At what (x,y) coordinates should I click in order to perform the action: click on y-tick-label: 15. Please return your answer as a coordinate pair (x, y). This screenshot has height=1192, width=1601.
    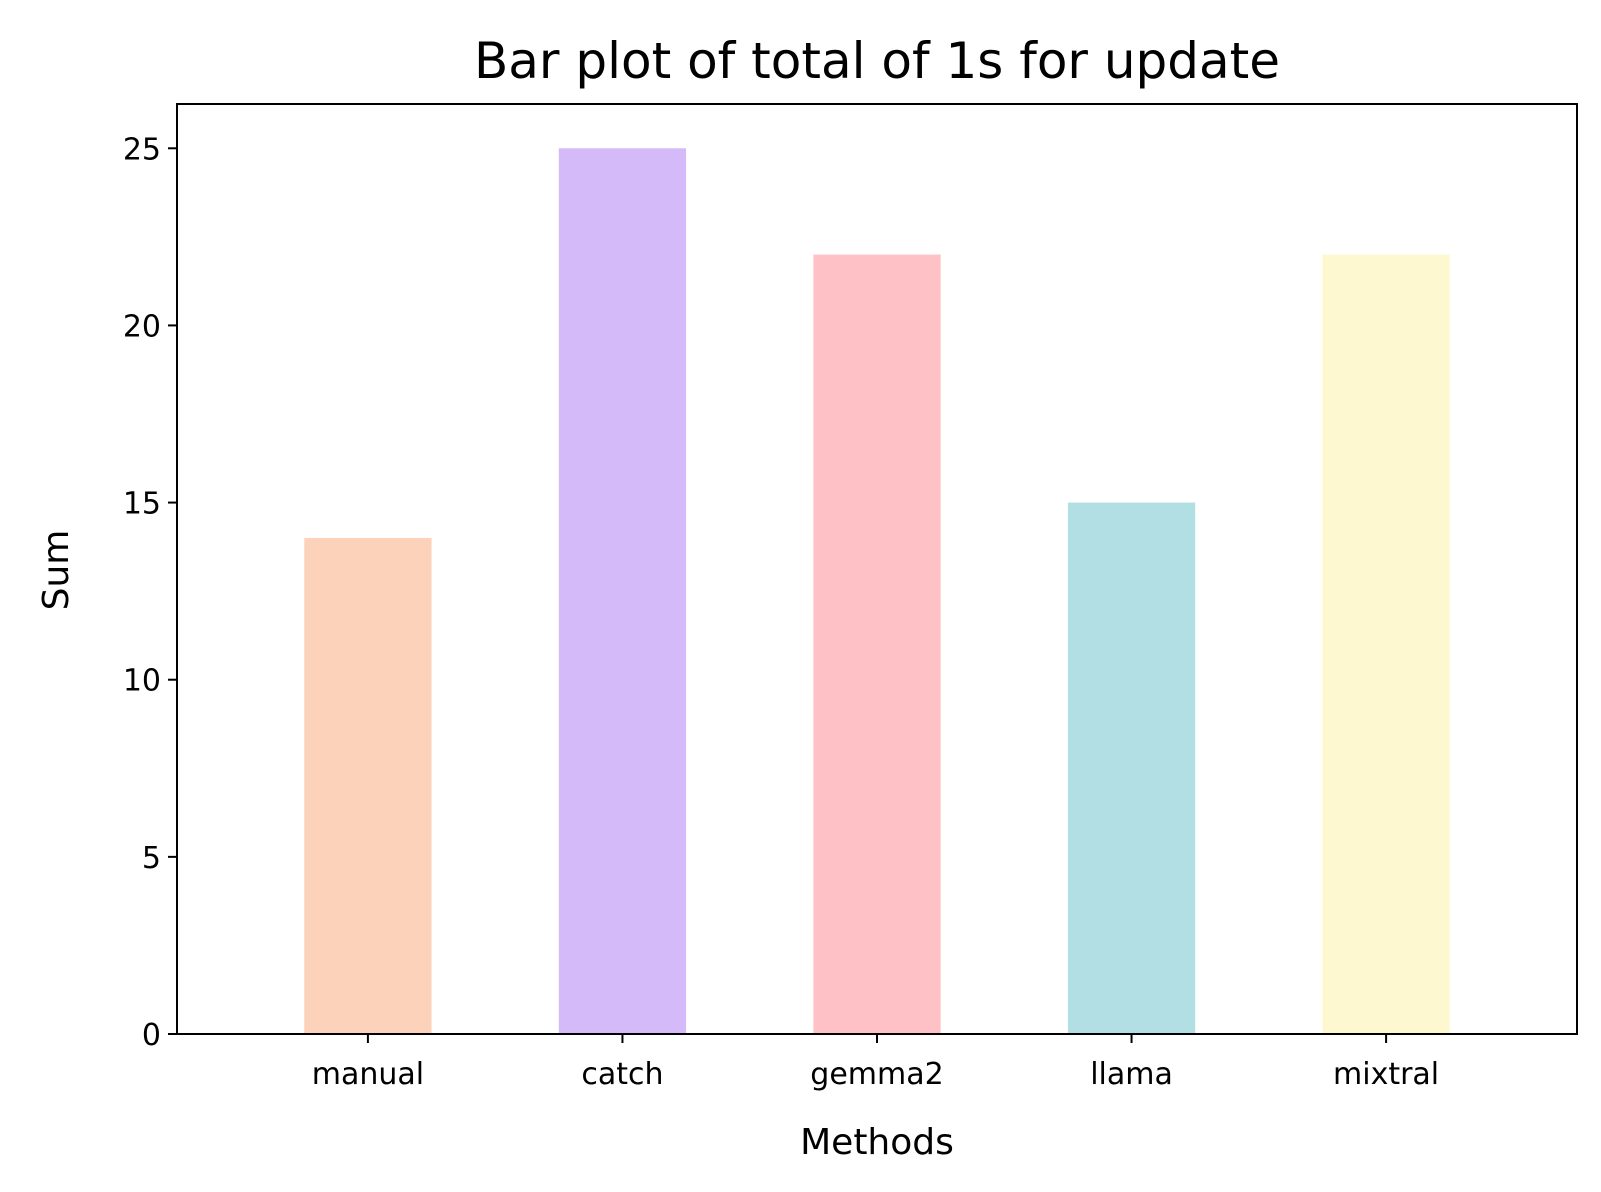
    Looking at the image, I should click on (142, 504).